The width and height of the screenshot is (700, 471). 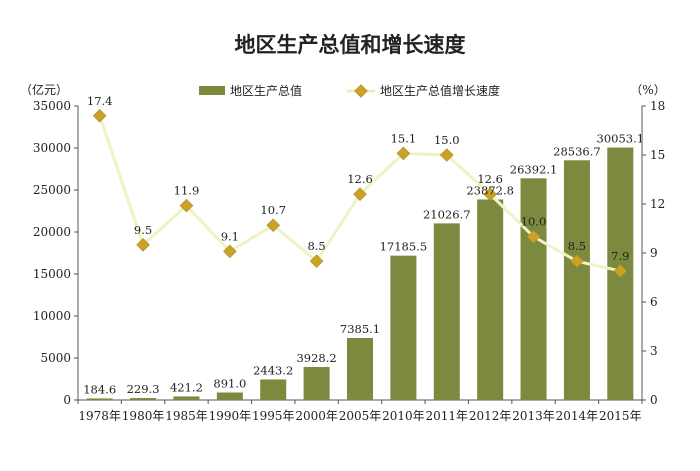 What do you see at coordinates (349, 90) in the screenshot?
I see `legend: 地区生产总值 地区生产总值增长速度` at bounding box center [349, 90].